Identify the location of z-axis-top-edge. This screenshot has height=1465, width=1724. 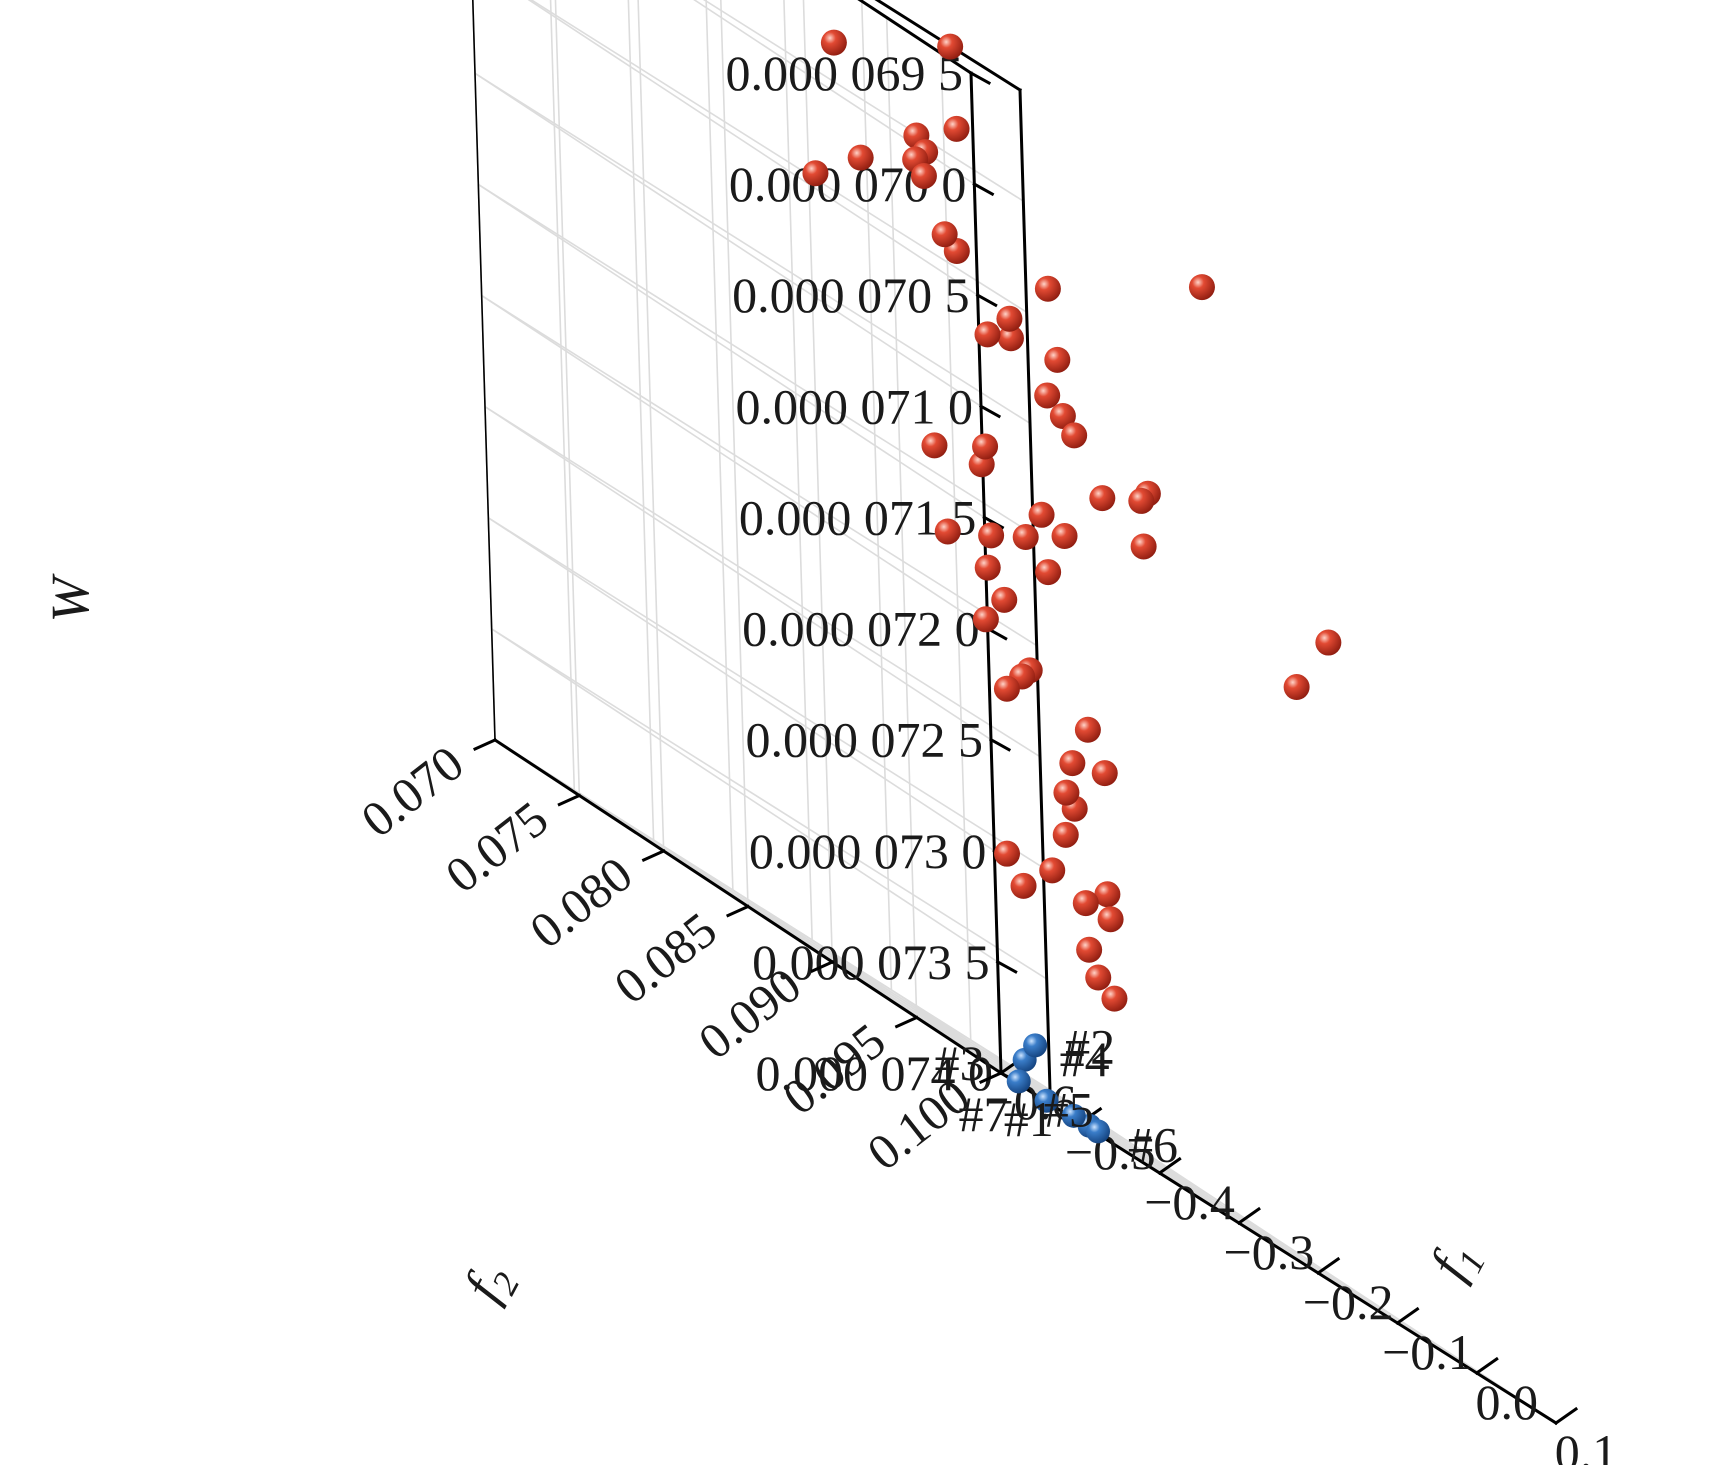
(915, 38).